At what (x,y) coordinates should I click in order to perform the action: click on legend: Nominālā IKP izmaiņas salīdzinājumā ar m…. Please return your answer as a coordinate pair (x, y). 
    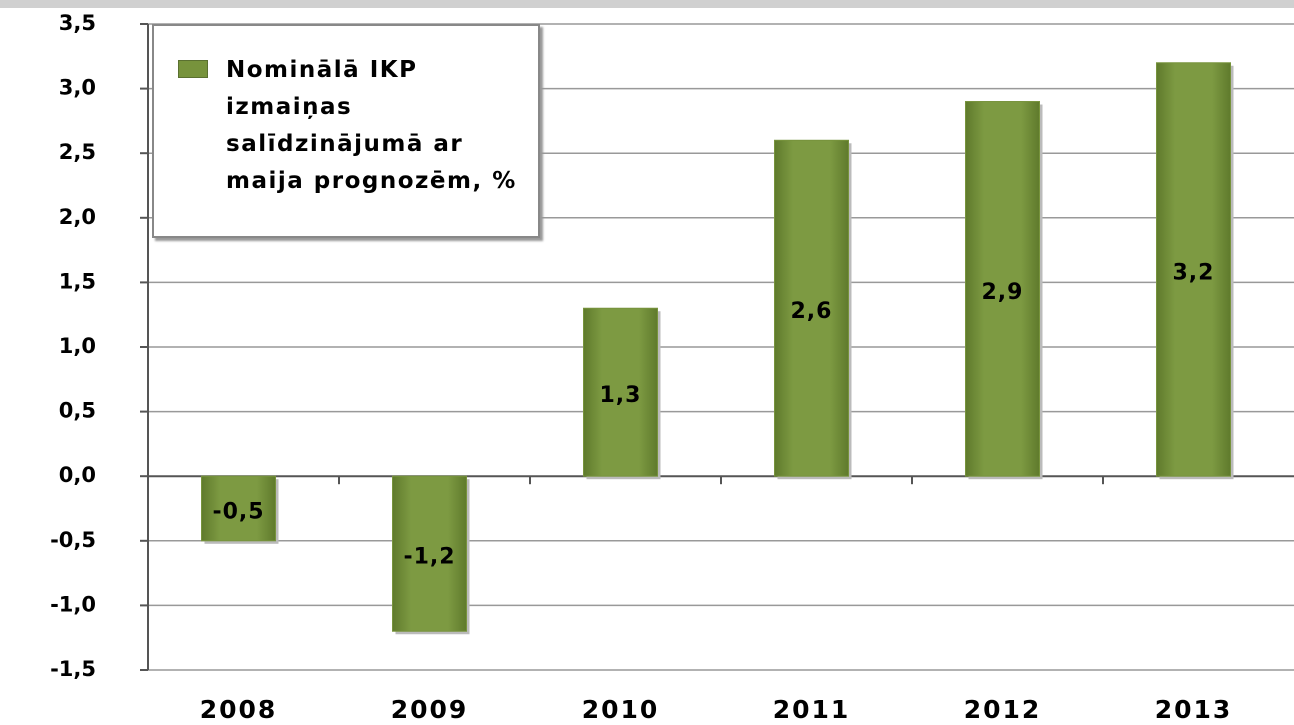
    Looking at the image, I should click on (346, 131).